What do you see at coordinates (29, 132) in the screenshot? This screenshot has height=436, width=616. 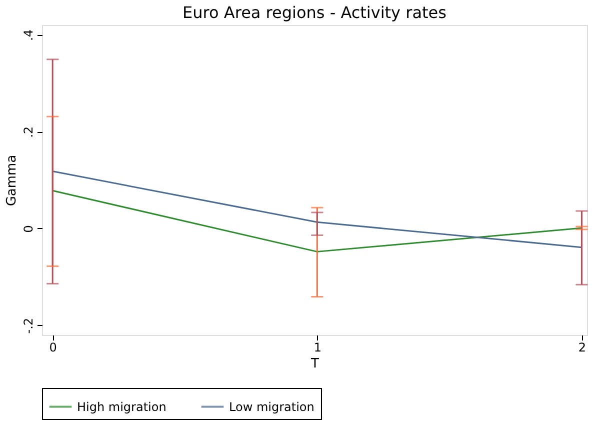 I see `y-tick-label: .2` at bounding box center [29, 132].